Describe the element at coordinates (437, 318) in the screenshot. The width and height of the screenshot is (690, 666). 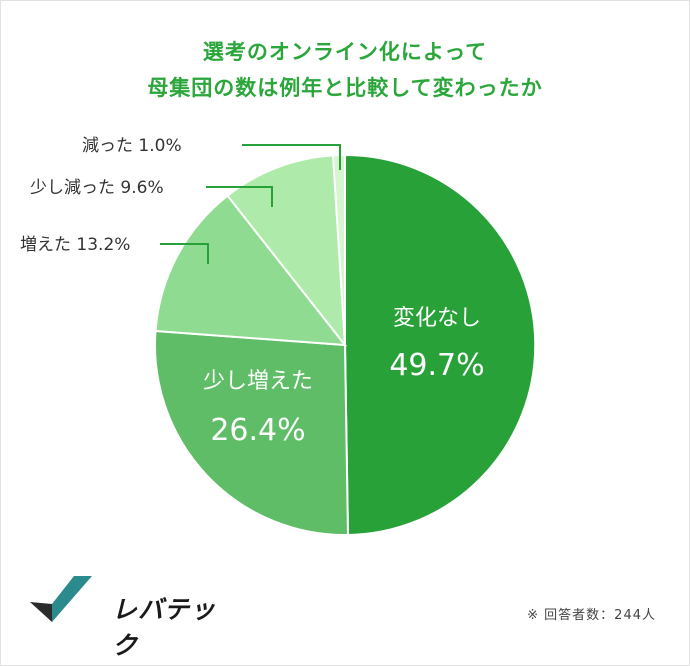
I see `slice-label-1: 変化なし` at that location.